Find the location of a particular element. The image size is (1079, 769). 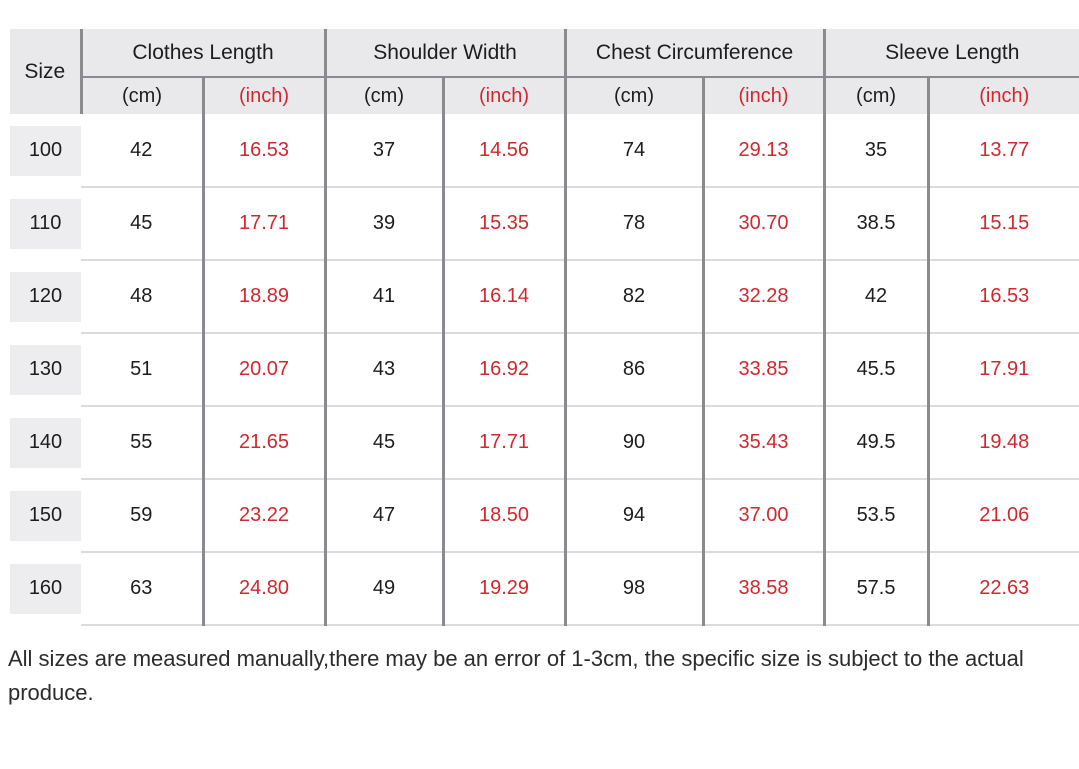

value-cell: 16.14 is located at coordinates (505, 297).